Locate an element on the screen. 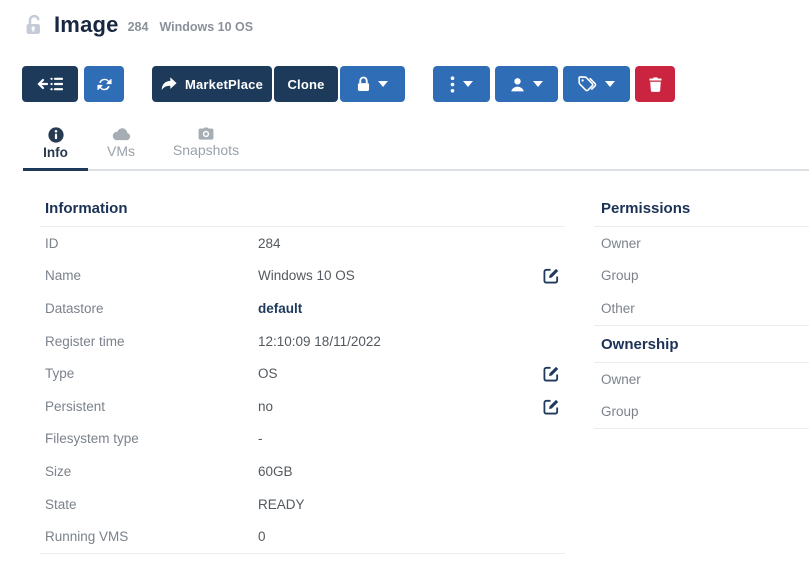 This screenshot has height=565, width=809. nav-button-group is located at coordinates (73, 84).